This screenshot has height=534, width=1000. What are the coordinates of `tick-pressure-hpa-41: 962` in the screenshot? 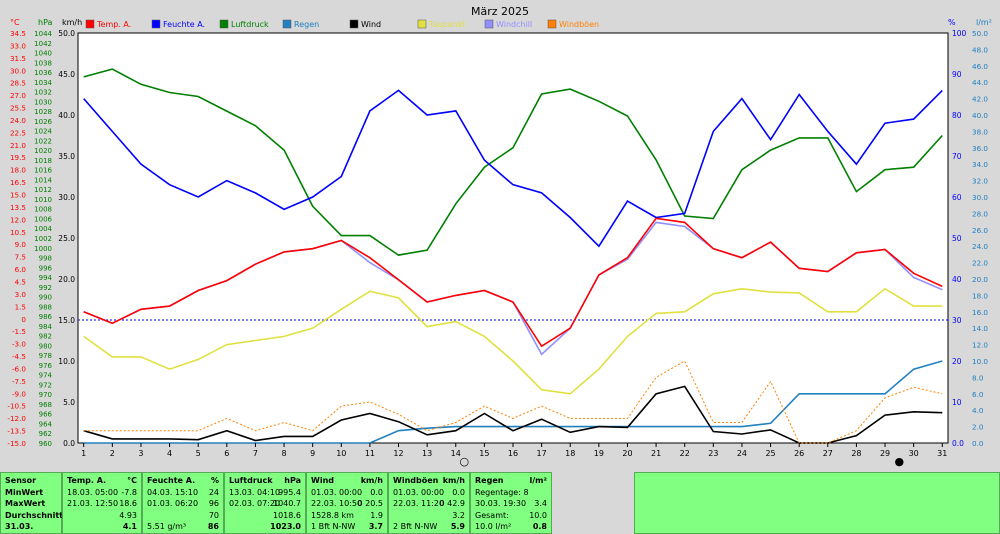 It's located at (45, 434).